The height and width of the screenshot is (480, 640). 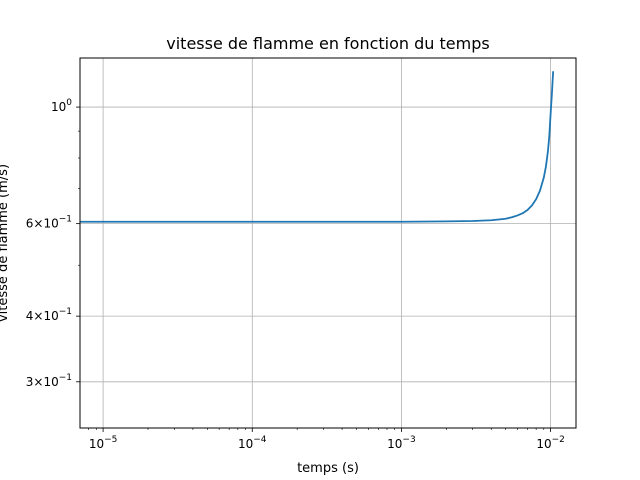 What do you see at coordinates (408, 440) in the screenshot?
I see `x-tick-exponent: −3` at bounding box center [408, 440].